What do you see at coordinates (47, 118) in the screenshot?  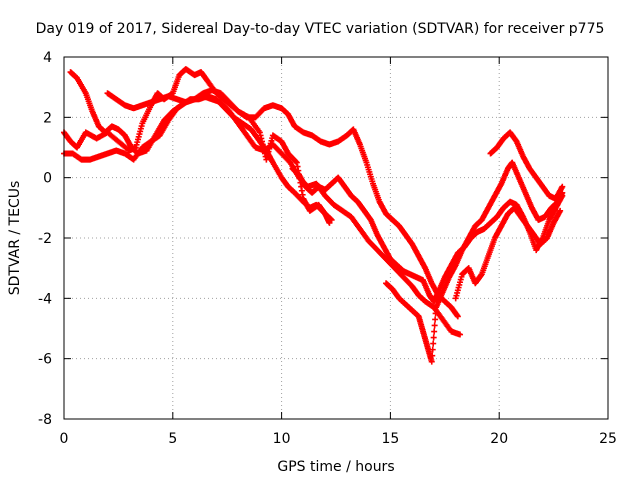 I see `y-tick-label: 2` at bounding box center [47, 118].